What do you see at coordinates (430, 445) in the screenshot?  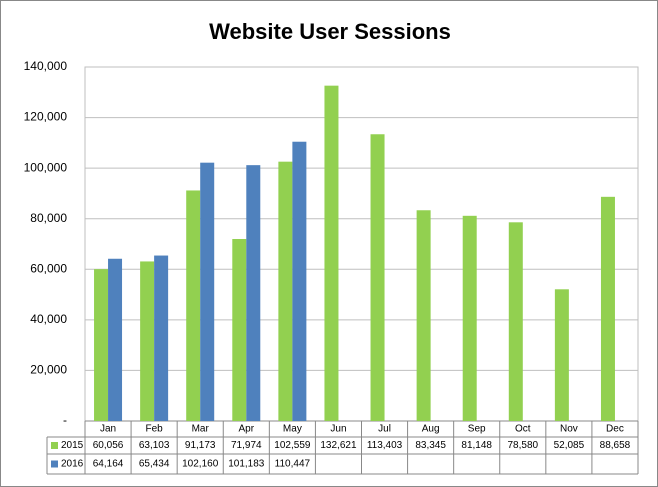 I see `data-table-value: 83,345` at bounding box center [430, 445].